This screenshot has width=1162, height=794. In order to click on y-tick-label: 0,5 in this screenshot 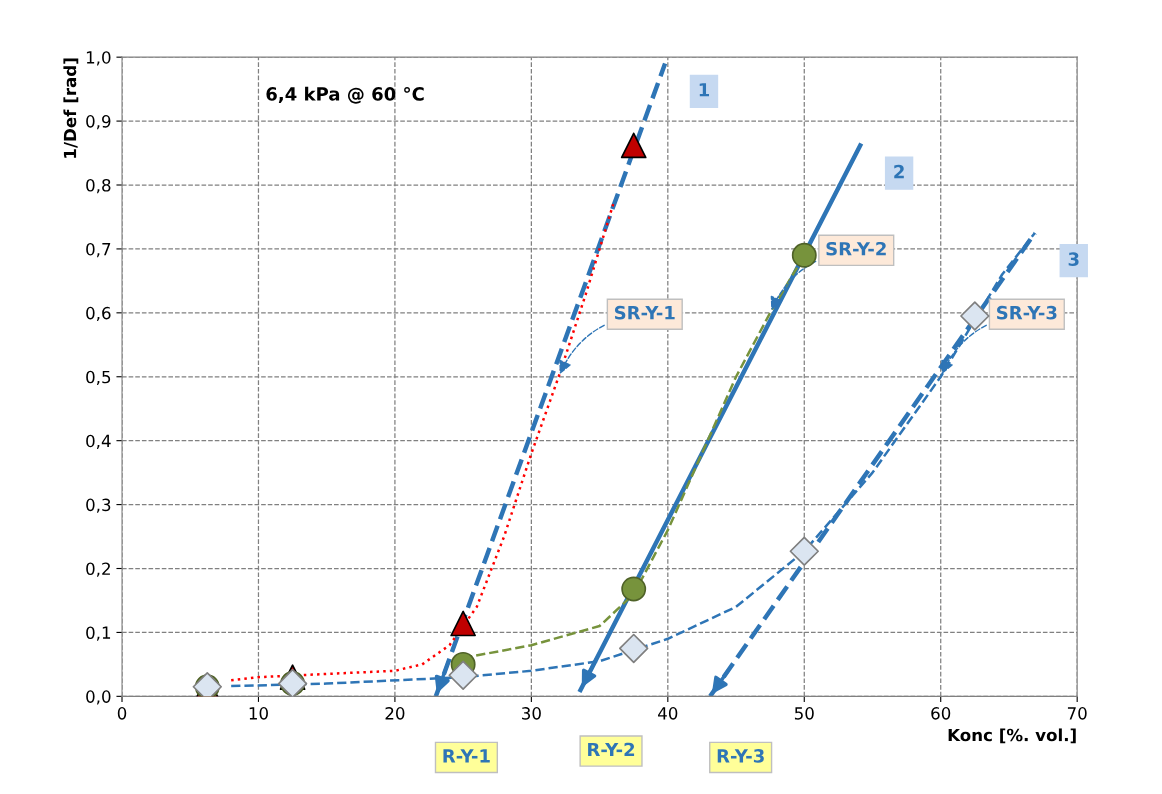, I will do `click(98, 378)`.